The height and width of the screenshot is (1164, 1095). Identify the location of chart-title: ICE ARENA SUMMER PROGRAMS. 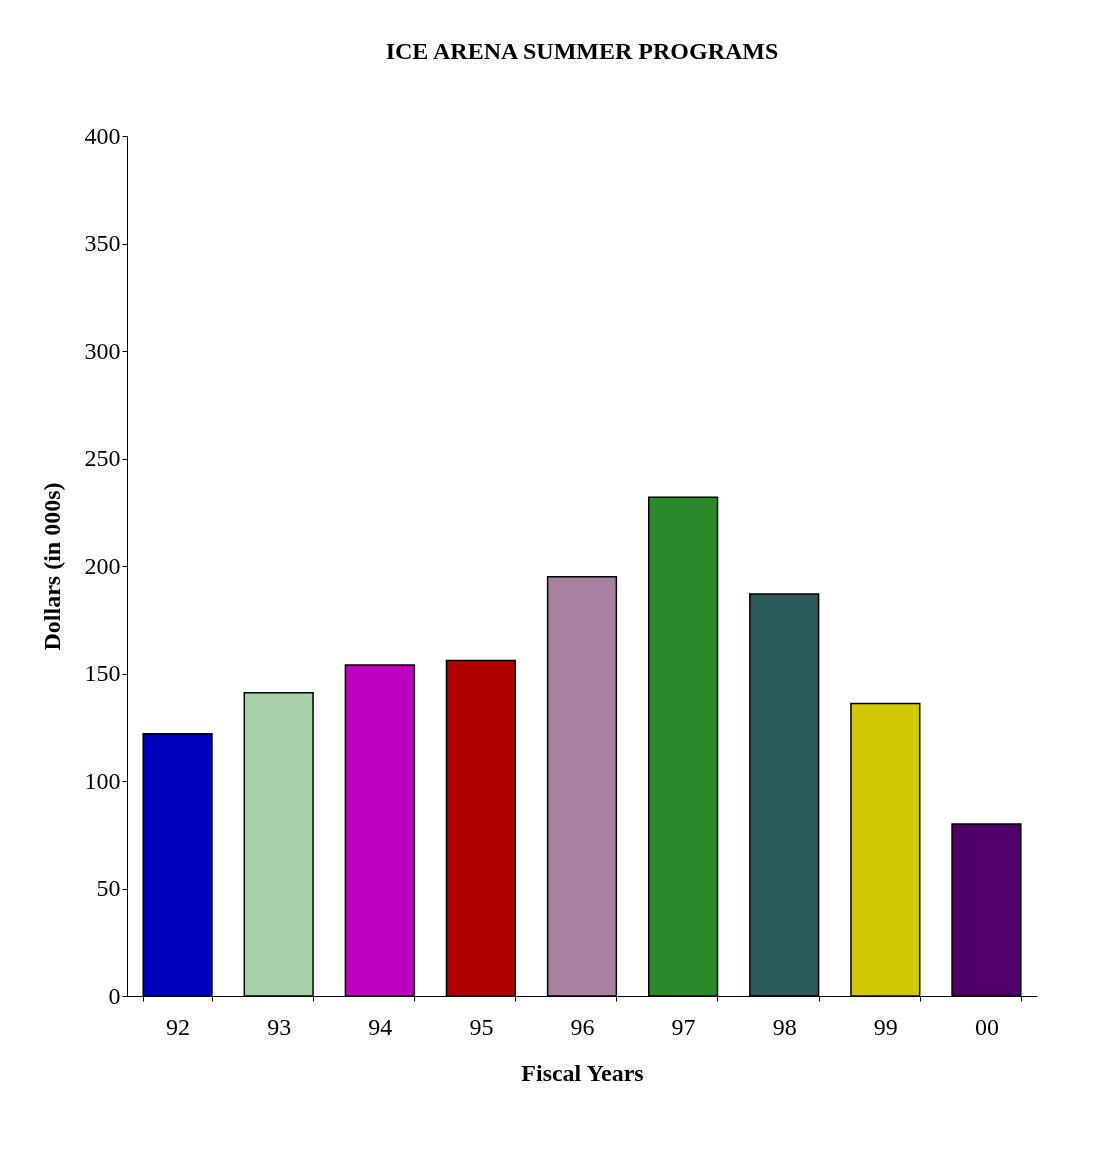
(582, 51).